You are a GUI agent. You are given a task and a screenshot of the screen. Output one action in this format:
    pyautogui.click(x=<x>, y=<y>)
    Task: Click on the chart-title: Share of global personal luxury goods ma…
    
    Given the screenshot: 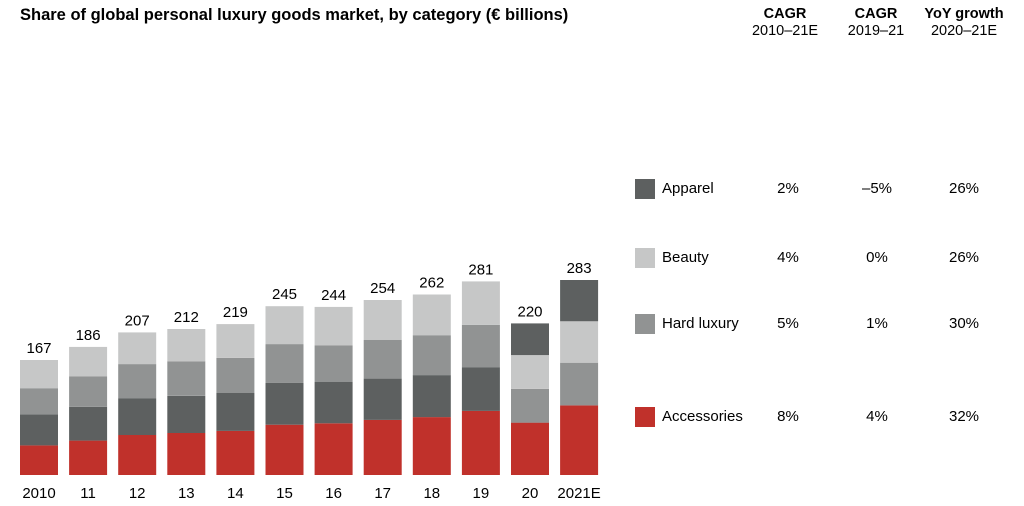 What is the action you would take?
    pyautogui.click(x=294, y=15)
    